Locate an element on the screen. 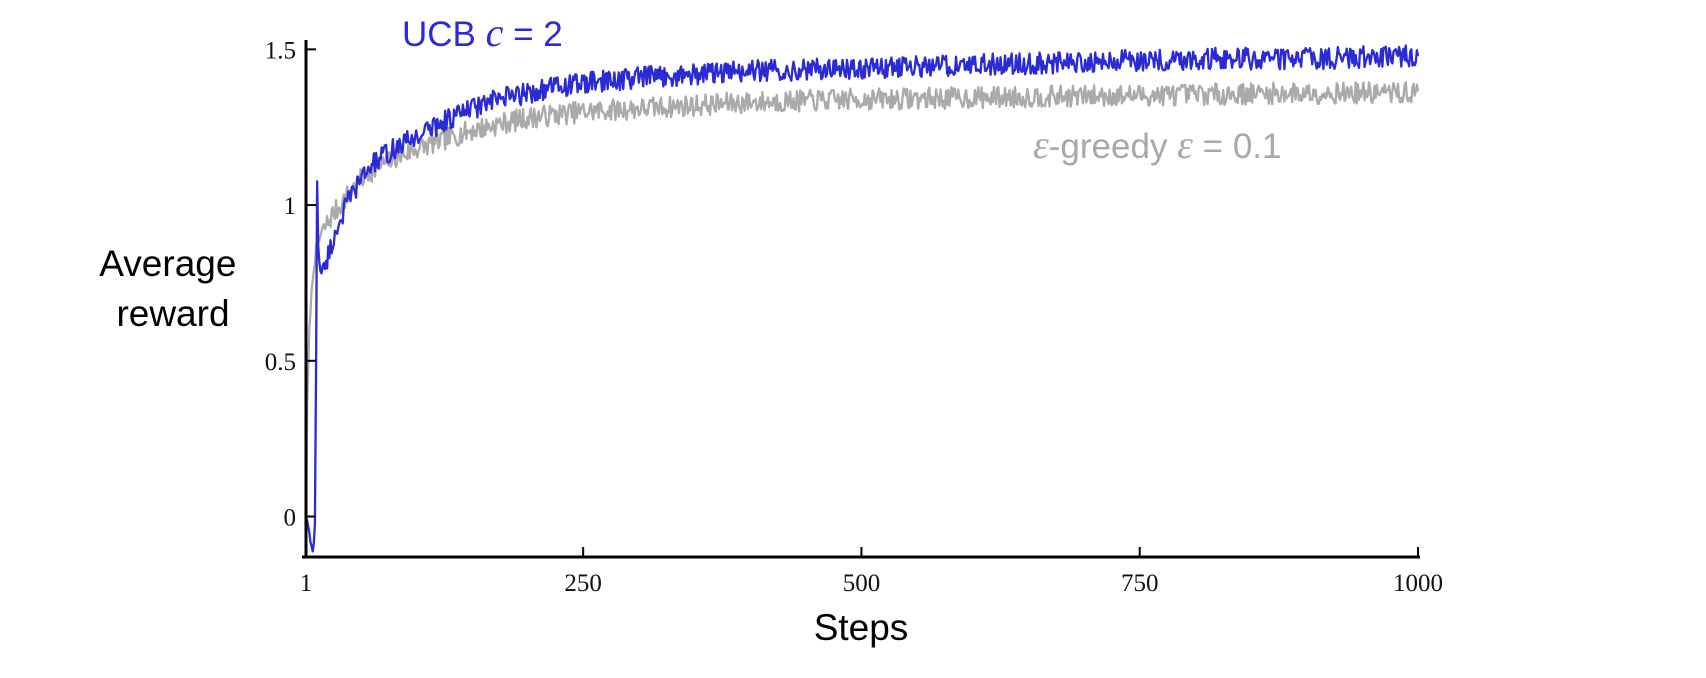 This screenshot has width=1706, height=678. ucb-label-symbol: c is located at coordinates (495, 32).